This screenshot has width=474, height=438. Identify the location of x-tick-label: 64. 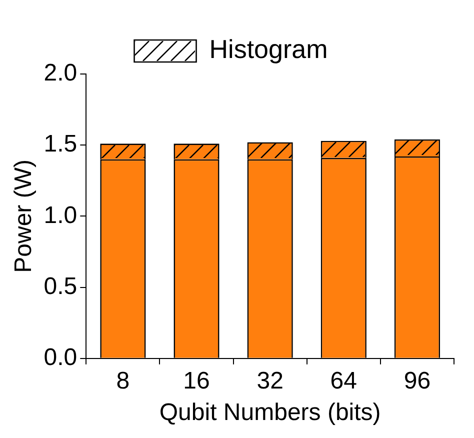
(343, 380).